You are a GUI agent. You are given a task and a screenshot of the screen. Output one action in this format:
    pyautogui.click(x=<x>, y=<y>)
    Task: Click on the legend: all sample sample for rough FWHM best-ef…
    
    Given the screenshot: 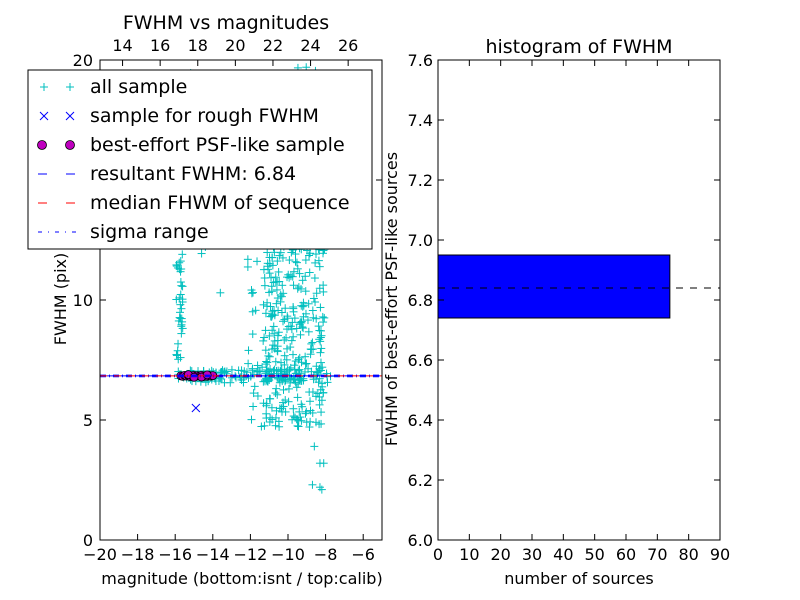 What is the action you would take?
    pyautogui.click(x=200, y=159)
    